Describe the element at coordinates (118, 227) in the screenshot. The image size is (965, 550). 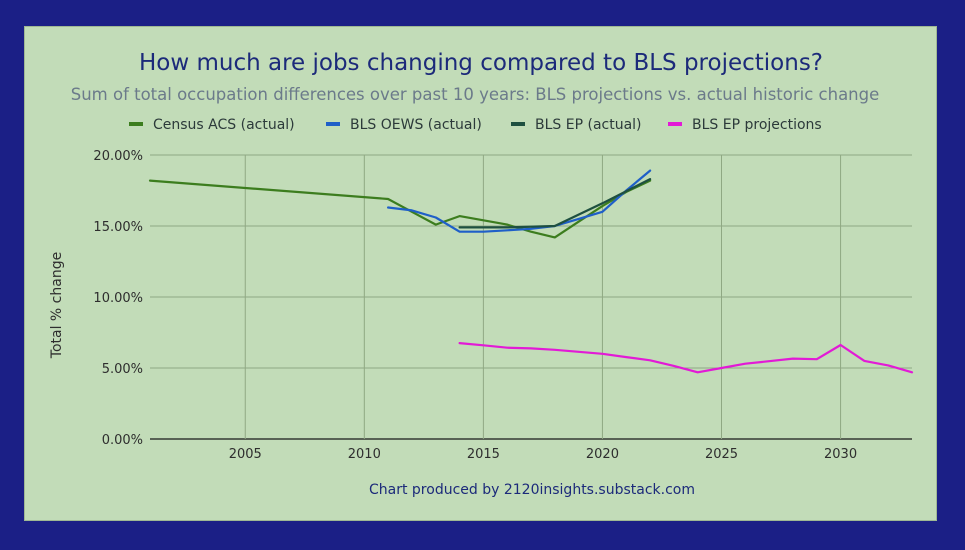
I see `y-tick-label: 15.00%` at that location.